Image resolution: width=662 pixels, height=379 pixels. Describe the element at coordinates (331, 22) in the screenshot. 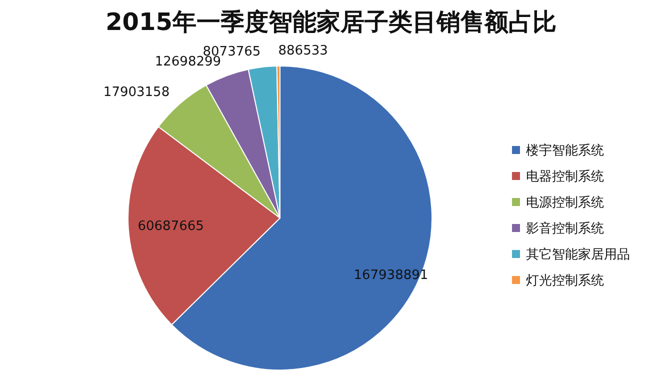

I see `chart-title: 2015年一季度智能家居子类目销售额占比` at that location.